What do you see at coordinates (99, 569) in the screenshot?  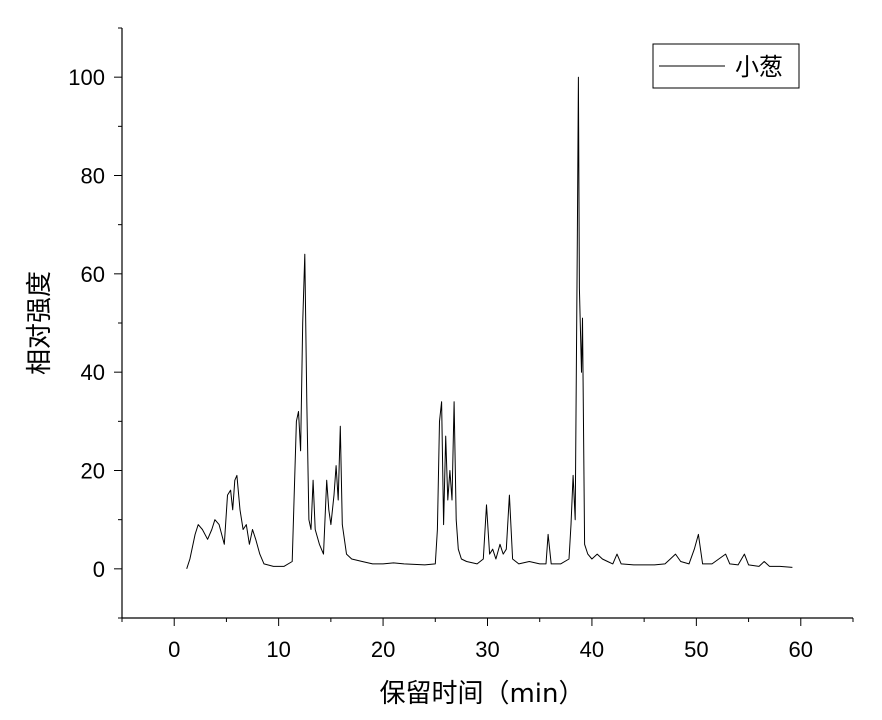 I see `y-tick-label: 0` at bounding box center [99, 569].